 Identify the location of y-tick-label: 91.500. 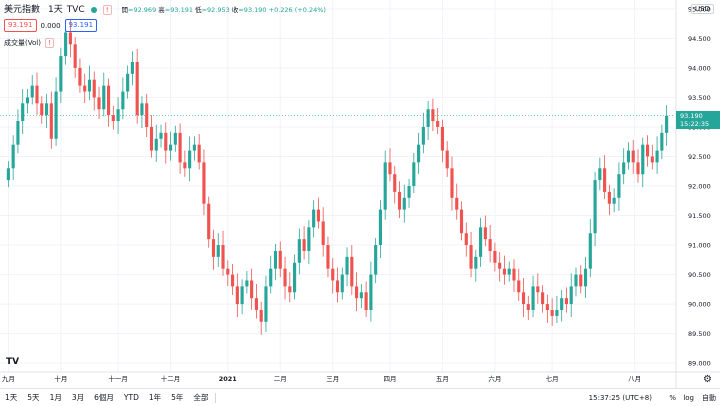
(699, 216).